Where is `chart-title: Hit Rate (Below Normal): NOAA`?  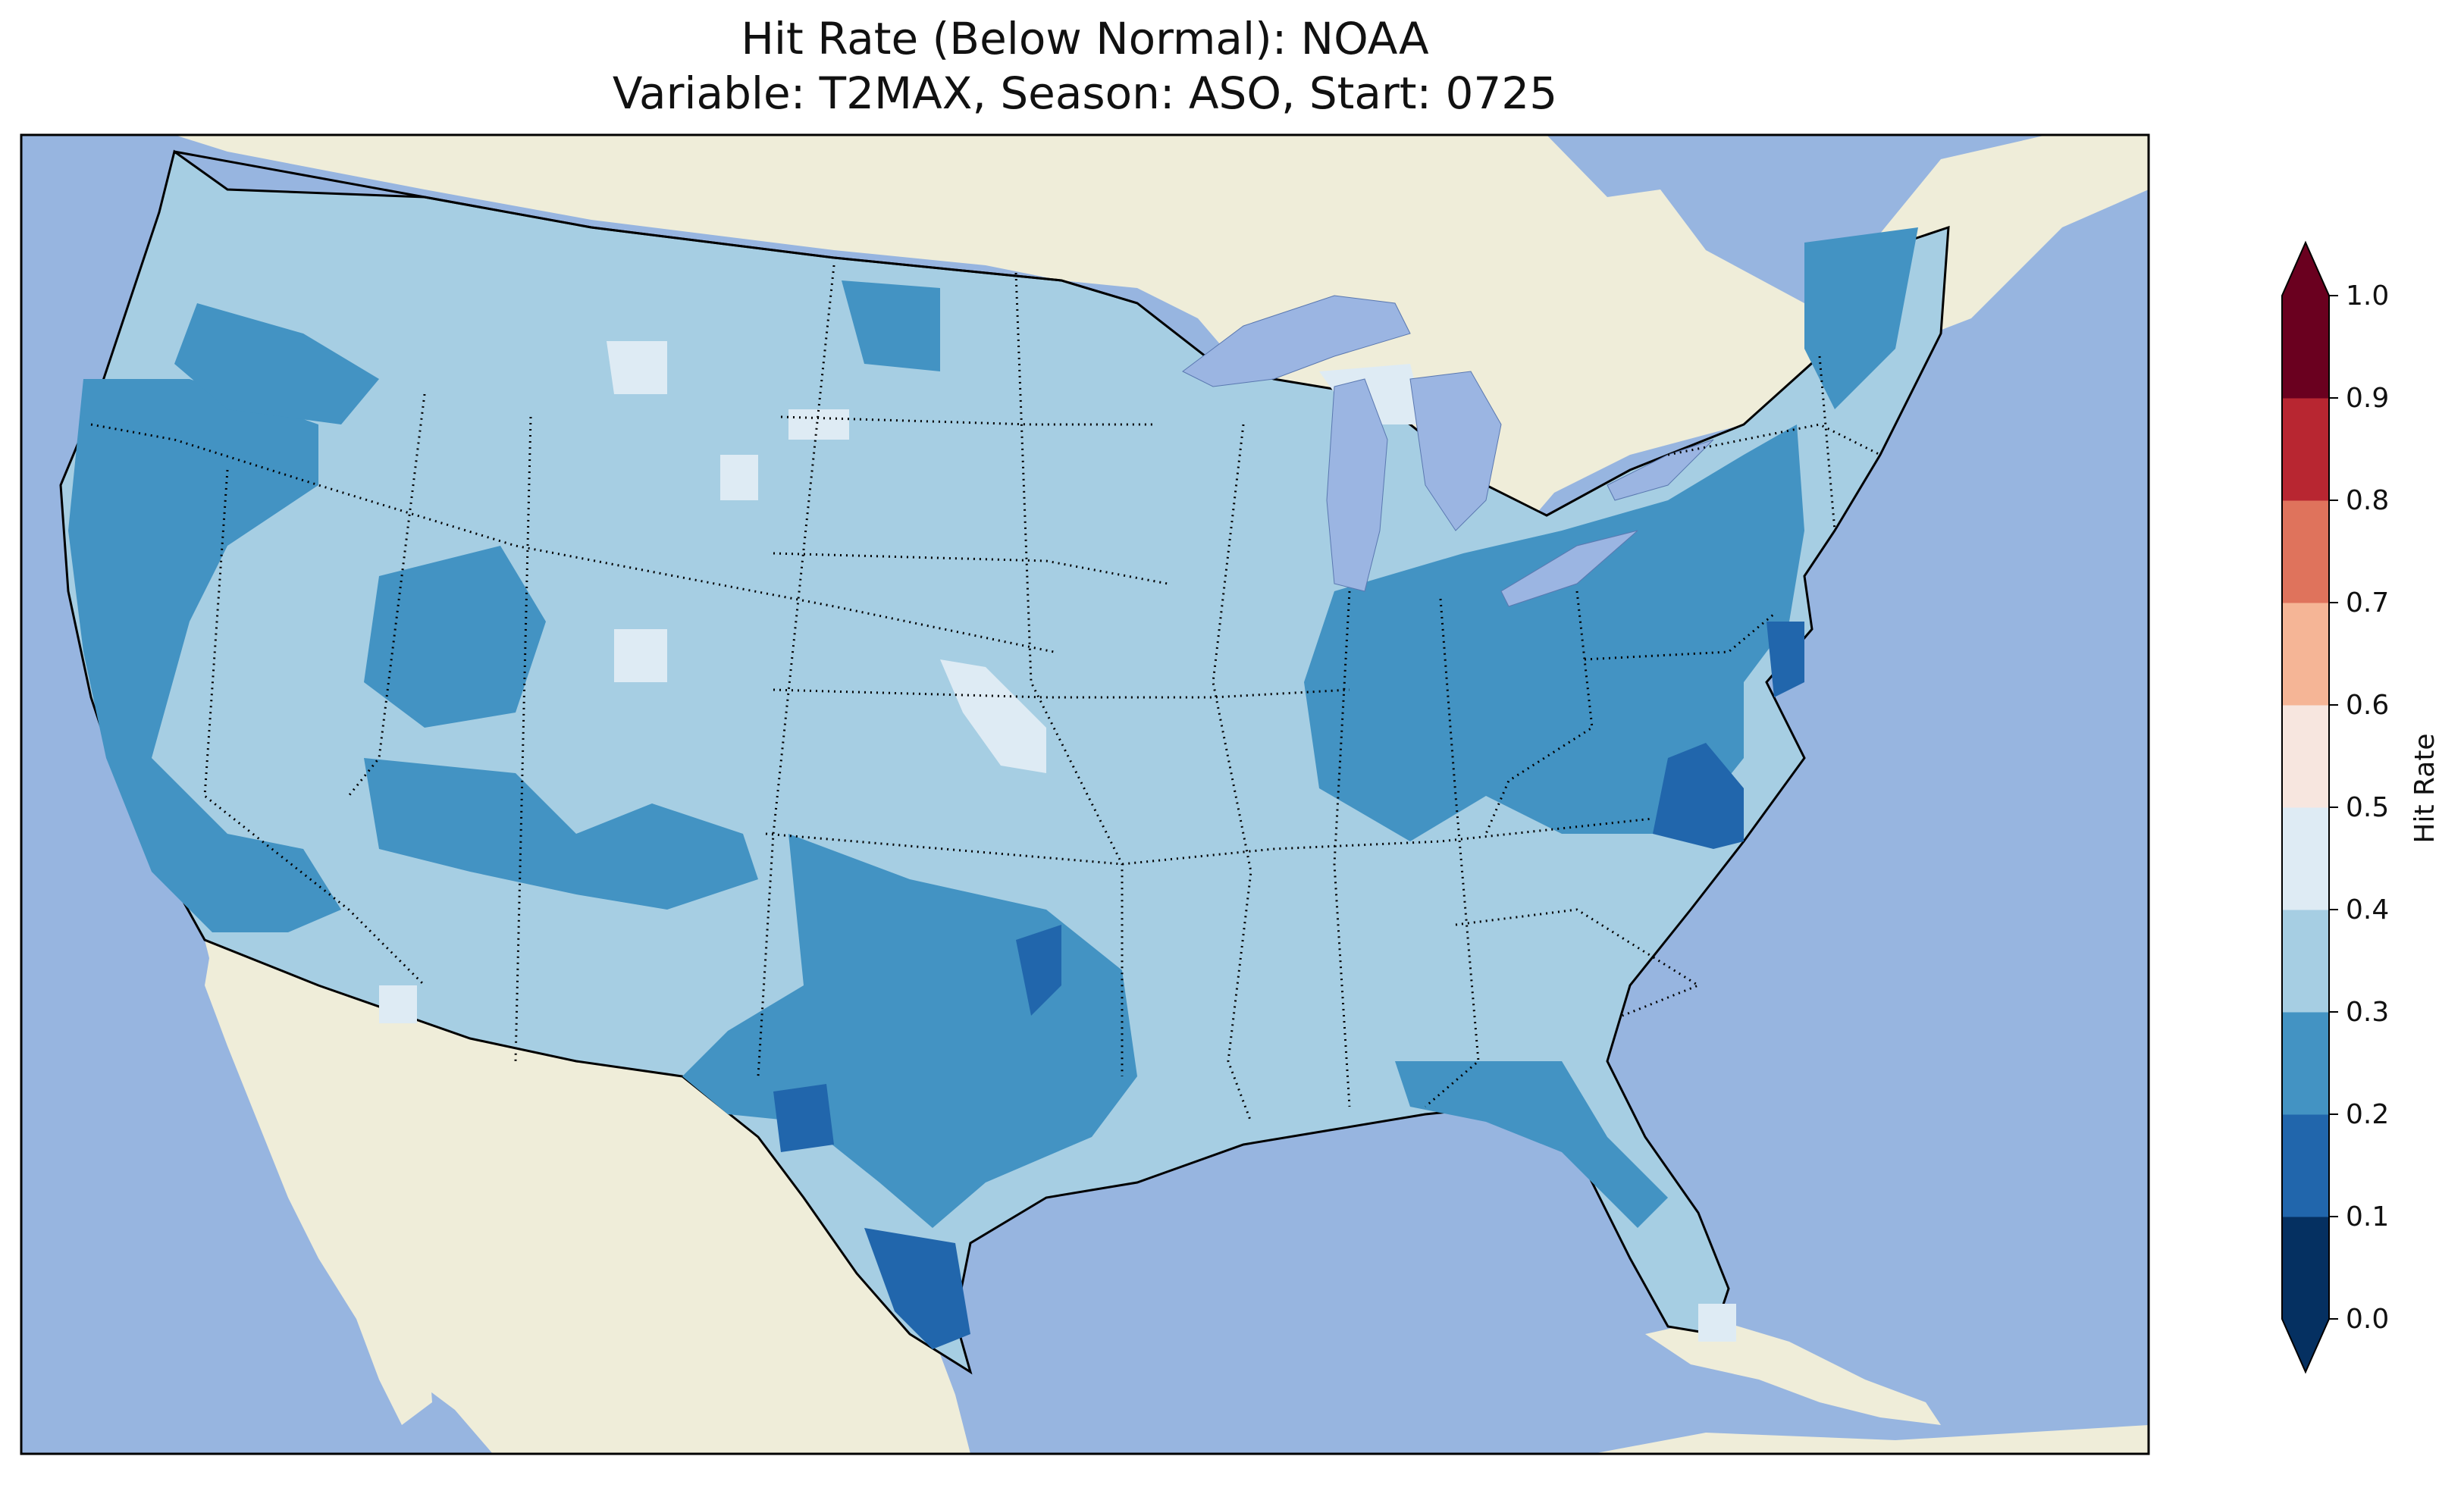
chart-title: Hit Rate (Below Normal): NOAA is located at coordinates (1085, 38).